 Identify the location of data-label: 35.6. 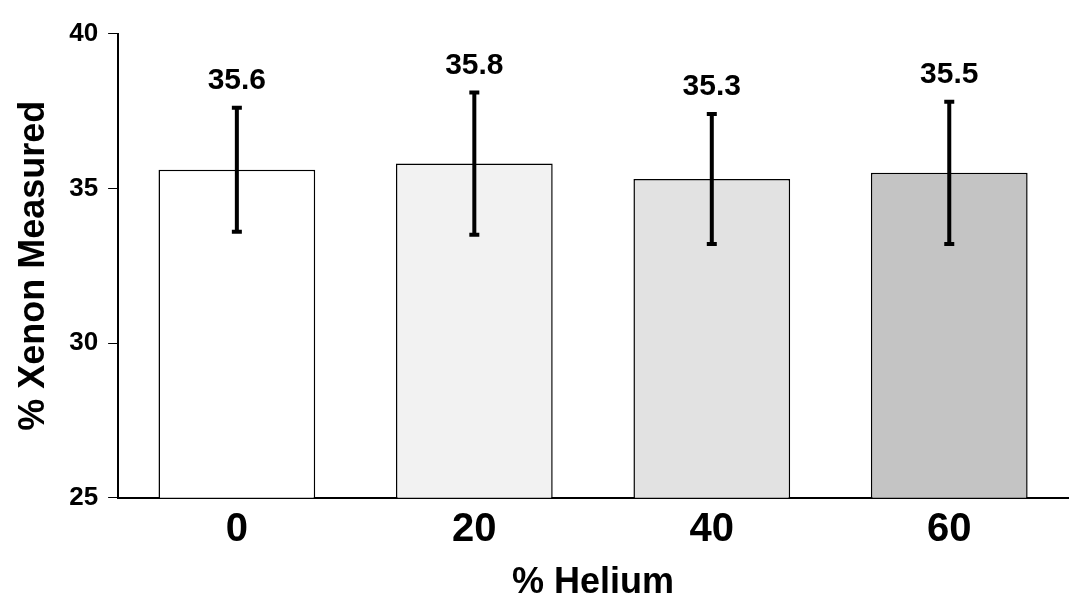
(237, 79).